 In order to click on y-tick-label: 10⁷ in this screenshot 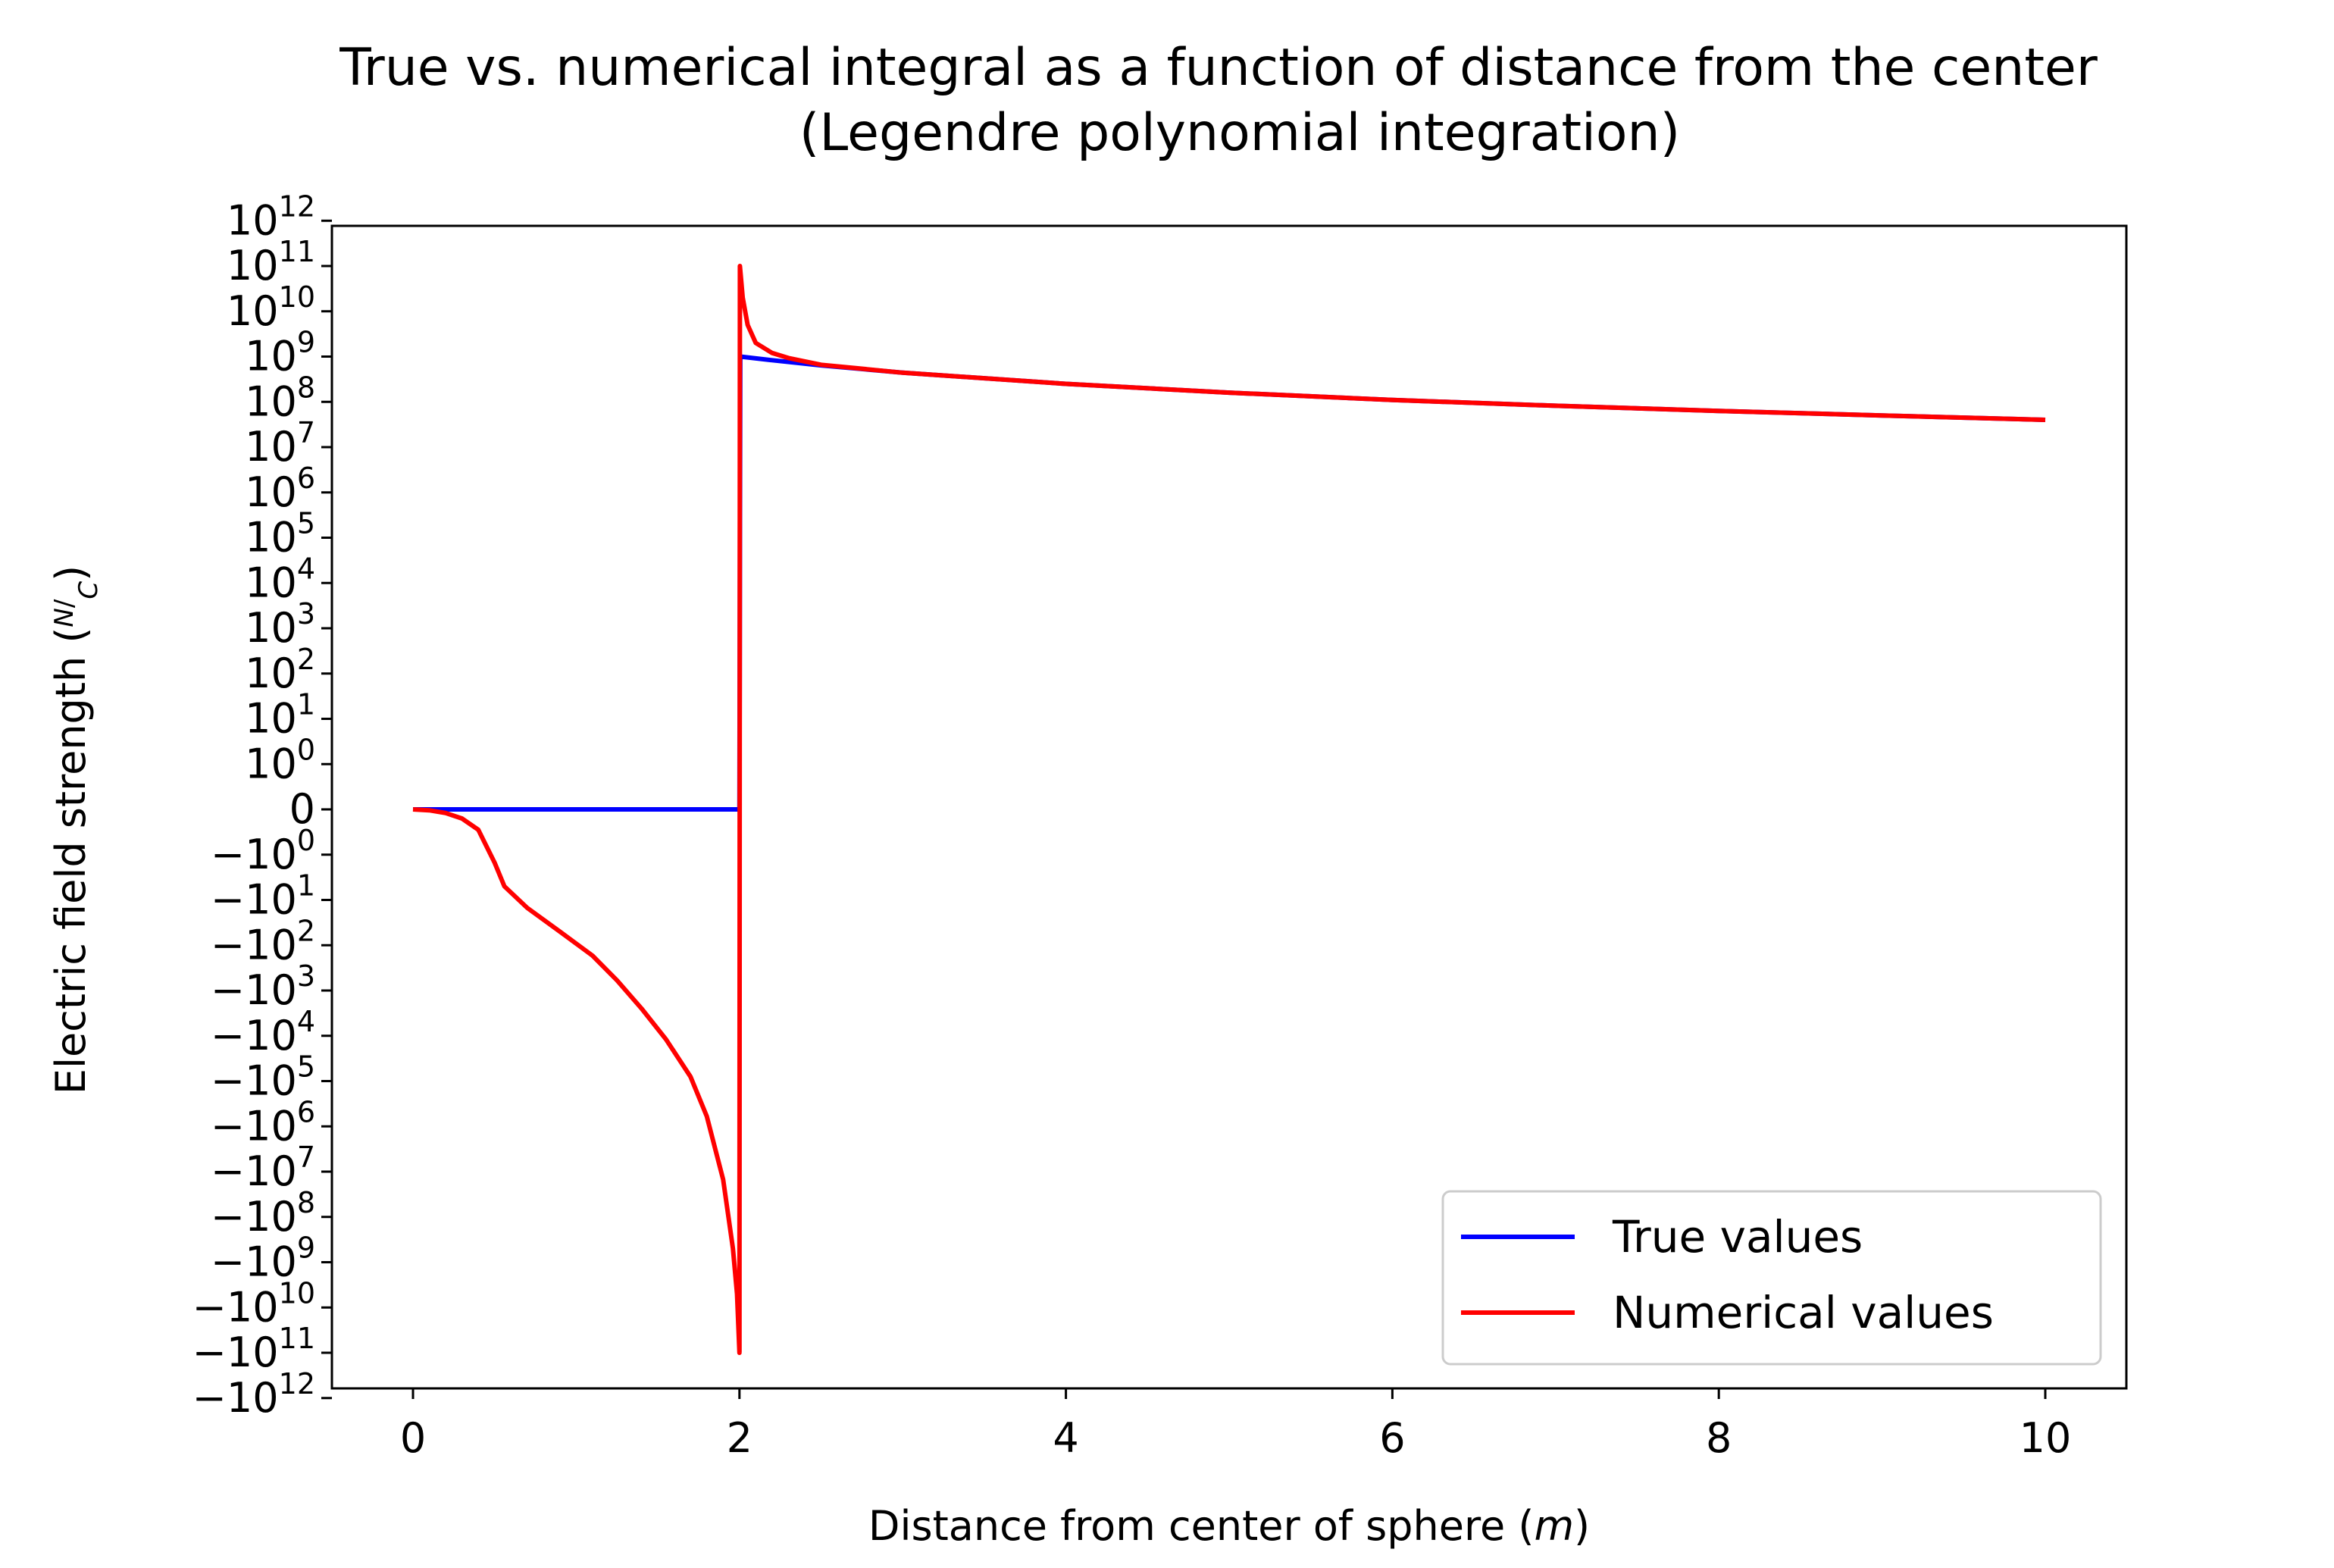, I will do `click(280, 443)`.